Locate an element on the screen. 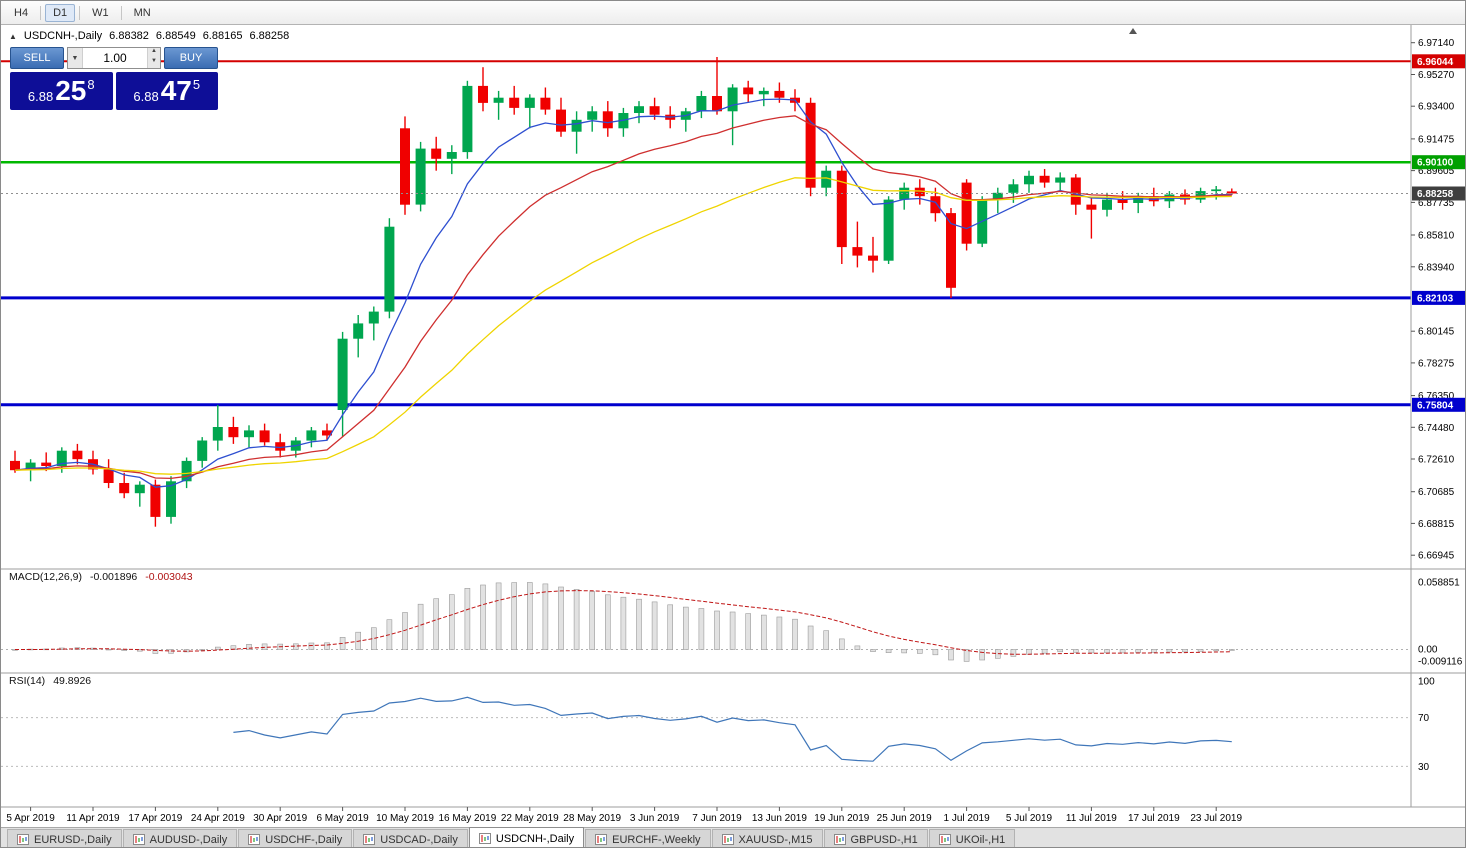 The width and height of the screenshot is (1466, 848). chart-tab-gbpusd-h1: GBPUSD-,H1 is located at coordinates (875, 838).